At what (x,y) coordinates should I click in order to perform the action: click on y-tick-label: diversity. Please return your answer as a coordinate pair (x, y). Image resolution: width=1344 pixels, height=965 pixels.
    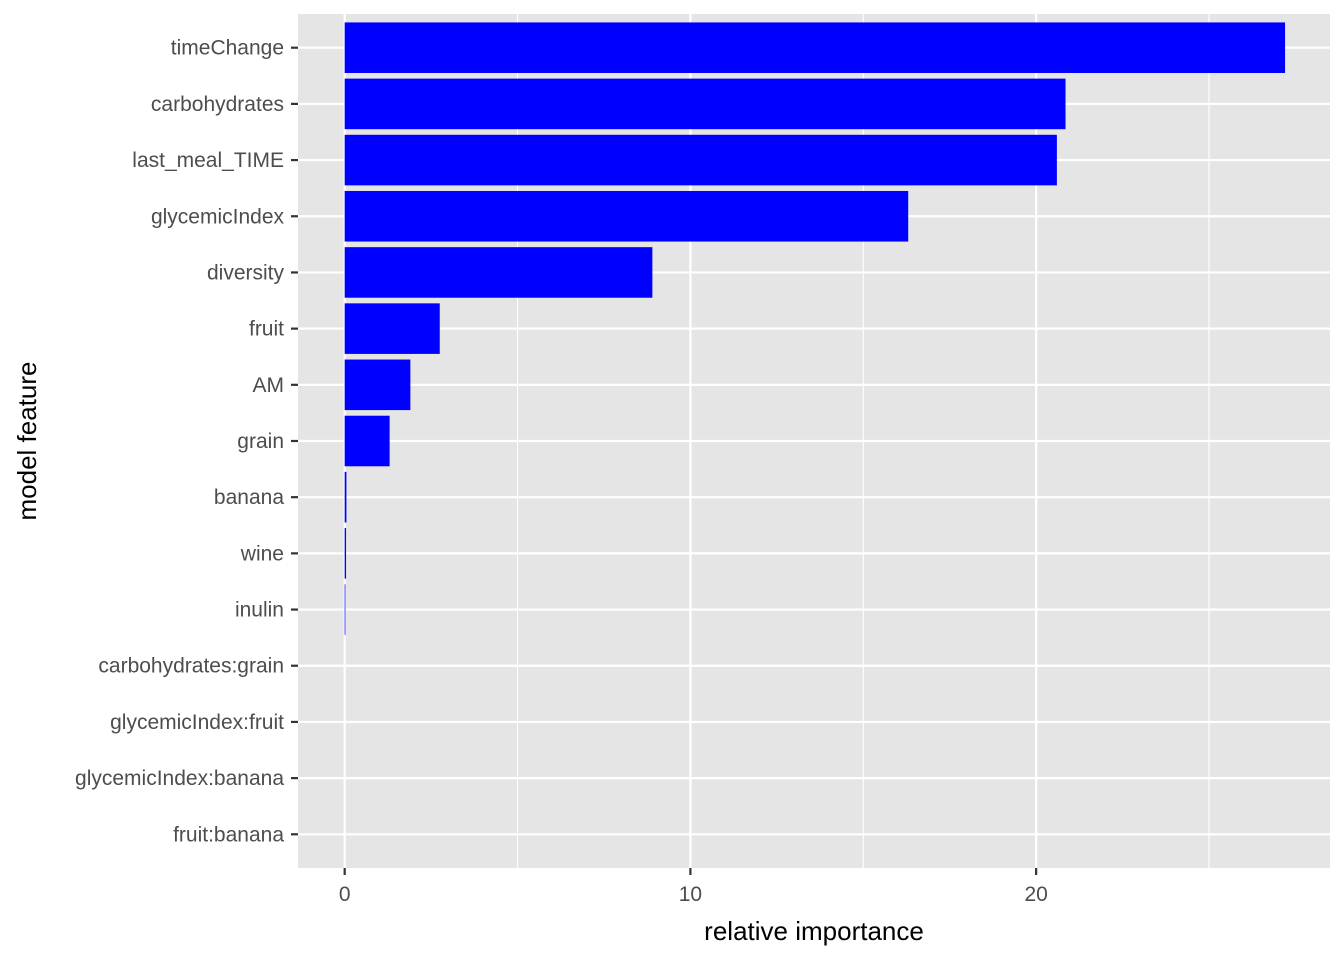
    Looking at the image, I should click on (246, 272).